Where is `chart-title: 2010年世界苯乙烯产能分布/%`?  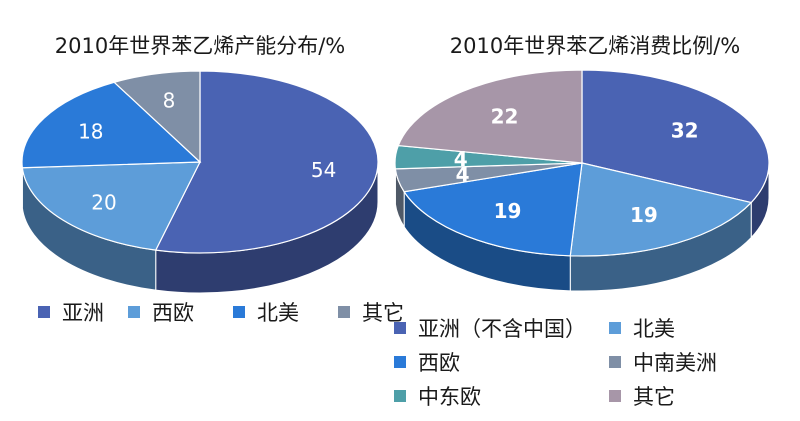 chart-title: 2010年世界苯乙烯产能分布/% is located at coordinates (200, 46).